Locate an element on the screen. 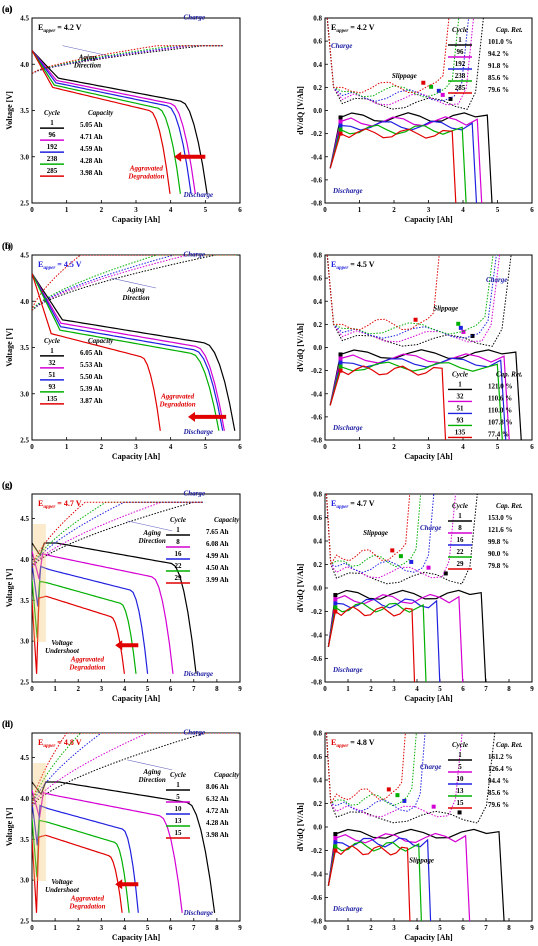 This screenshot has width=538, height=946. y-tick-label: -0.2 is located at coordinates (317, 371).